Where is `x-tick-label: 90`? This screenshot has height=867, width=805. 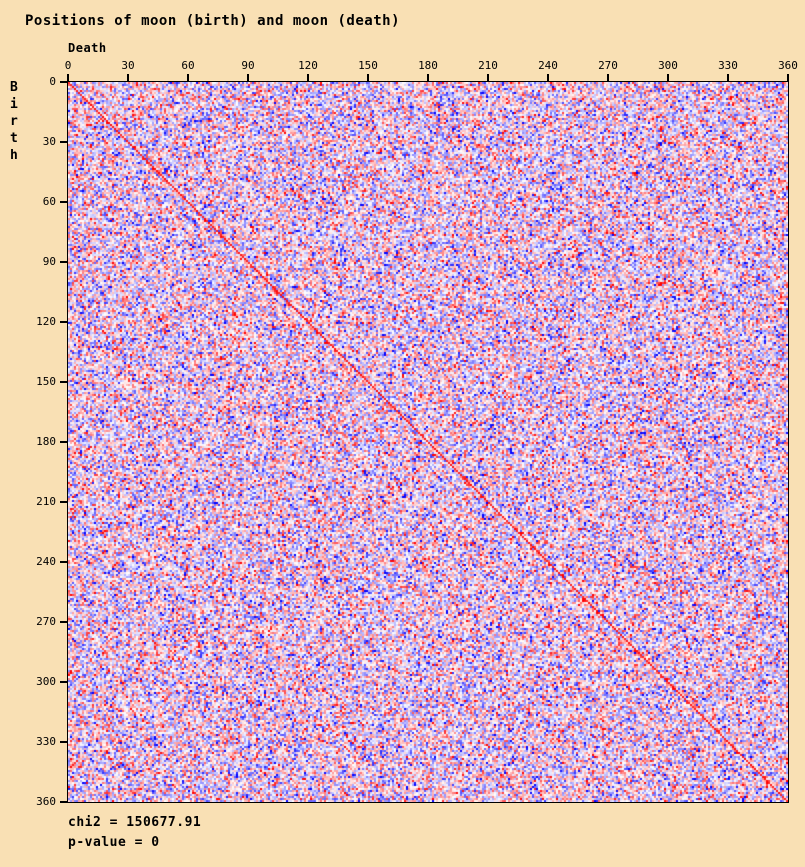
x-tick-label: 90 is located at coordinates (248, 65).